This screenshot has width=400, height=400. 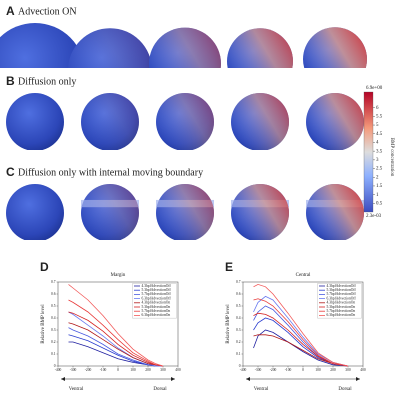 What do you see at coordinates (160, 389) in the screenshot?
I see `direction-label: Dorsal` at bounding box center [160, 389].